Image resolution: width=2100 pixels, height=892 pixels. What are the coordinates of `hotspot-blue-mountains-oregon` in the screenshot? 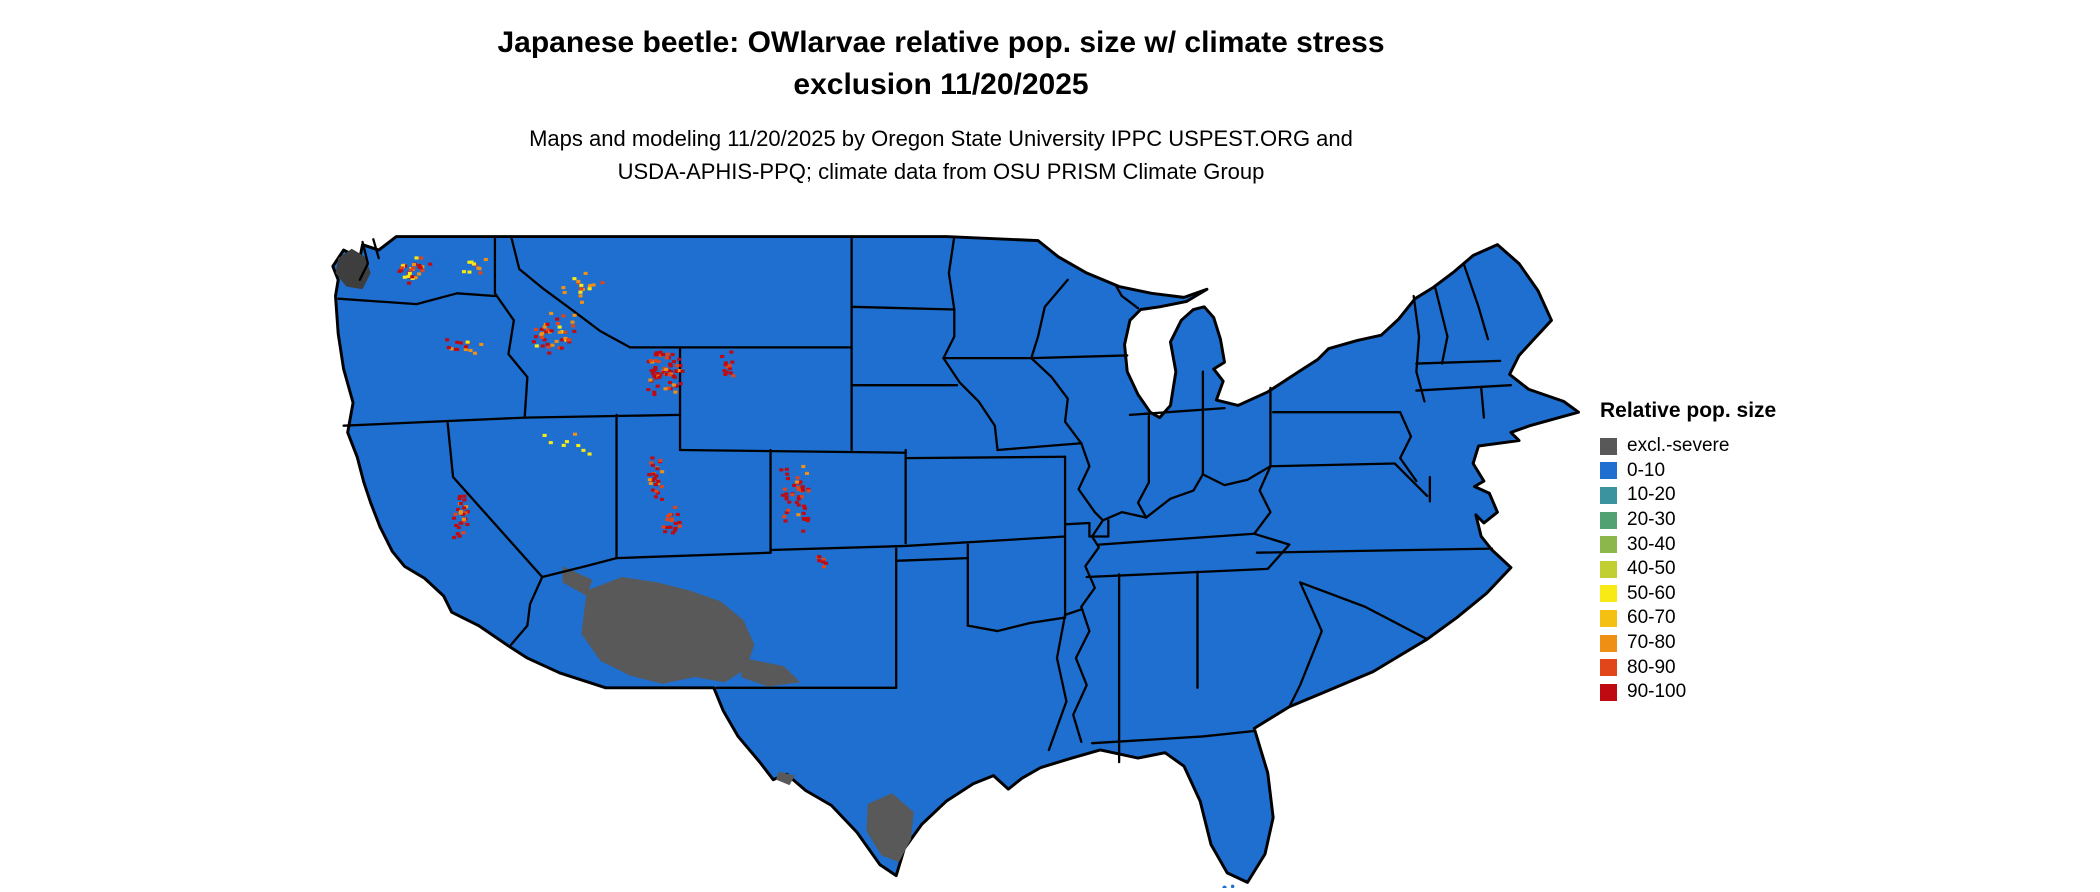 It's located at (464, 346).